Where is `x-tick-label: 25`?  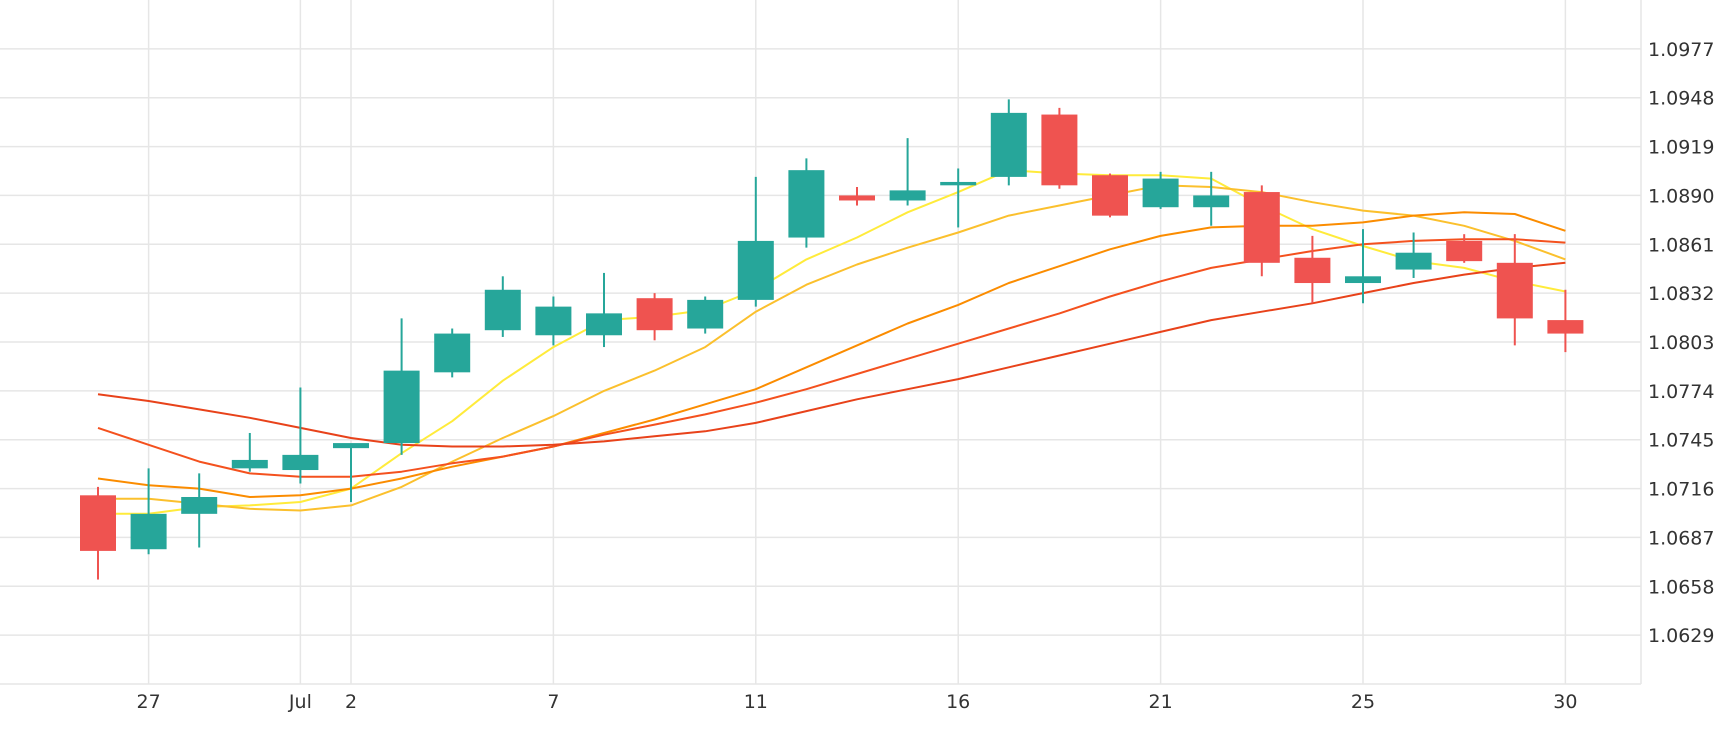 x-tick-label: 25 is located at coordinates (1363, 702).